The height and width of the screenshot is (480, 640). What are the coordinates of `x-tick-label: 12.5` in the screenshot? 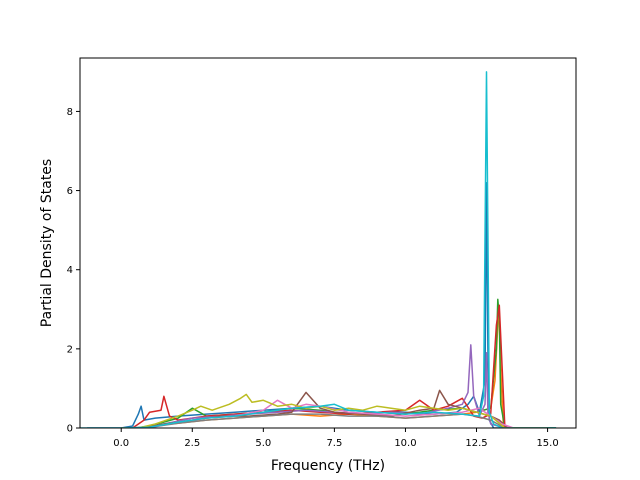 It's located at (476, 443).